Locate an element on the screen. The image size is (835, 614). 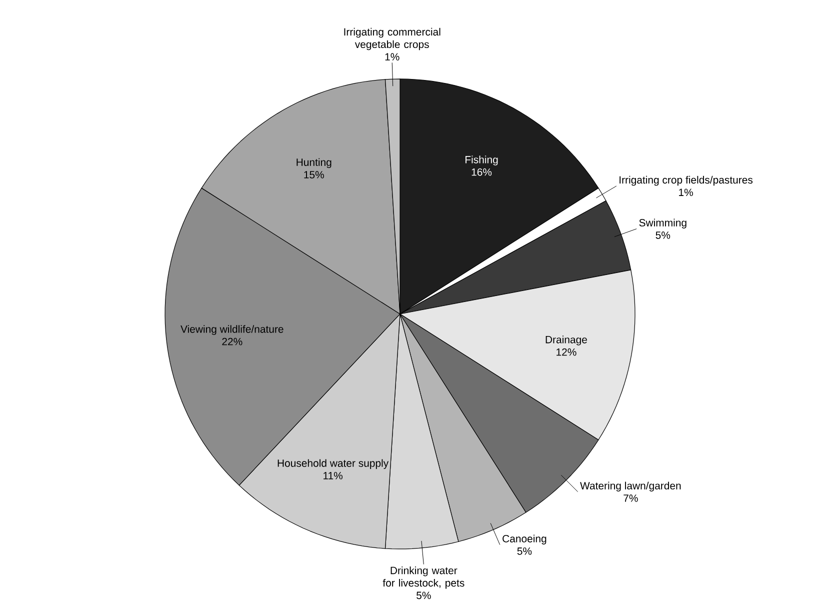
slice-label: Swimming is located at coordinates (662, 223).